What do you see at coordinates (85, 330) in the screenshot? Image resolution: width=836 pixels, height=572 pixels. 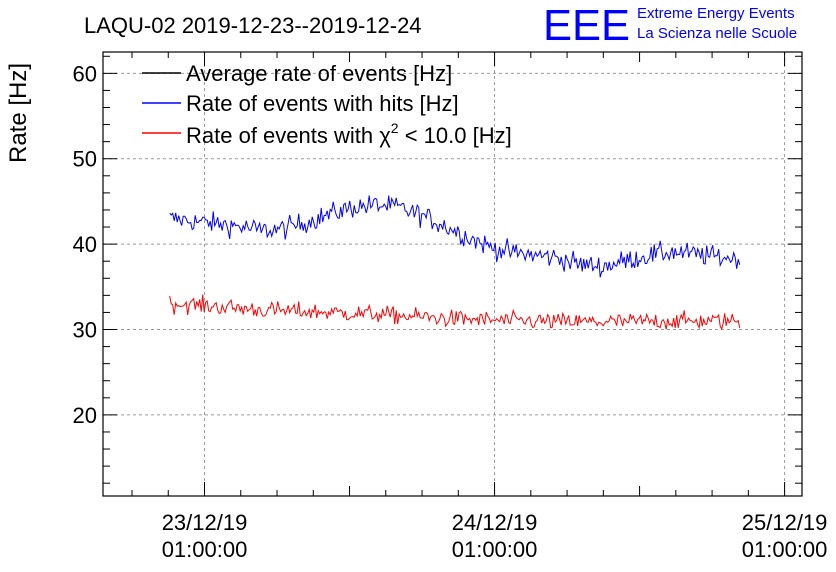 I see `y-tick-label: 30` at bounding box center [85, 330].